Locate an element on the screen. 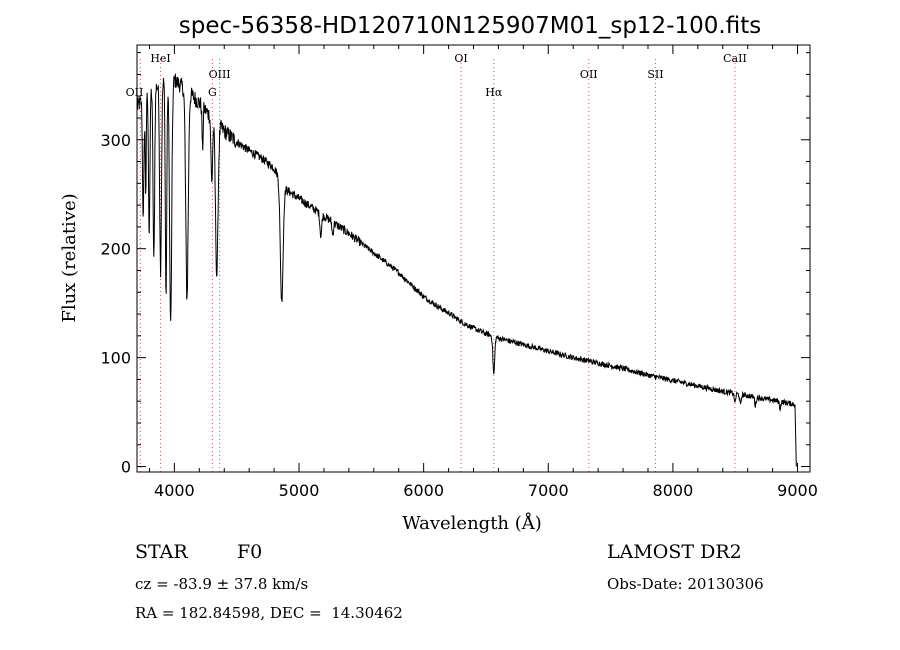 Image resolution: width=900 pixels, height=650 pixels. redshift-text: cz = -83.9 ± 37.8 km/s is located at coordinates (222, 584).